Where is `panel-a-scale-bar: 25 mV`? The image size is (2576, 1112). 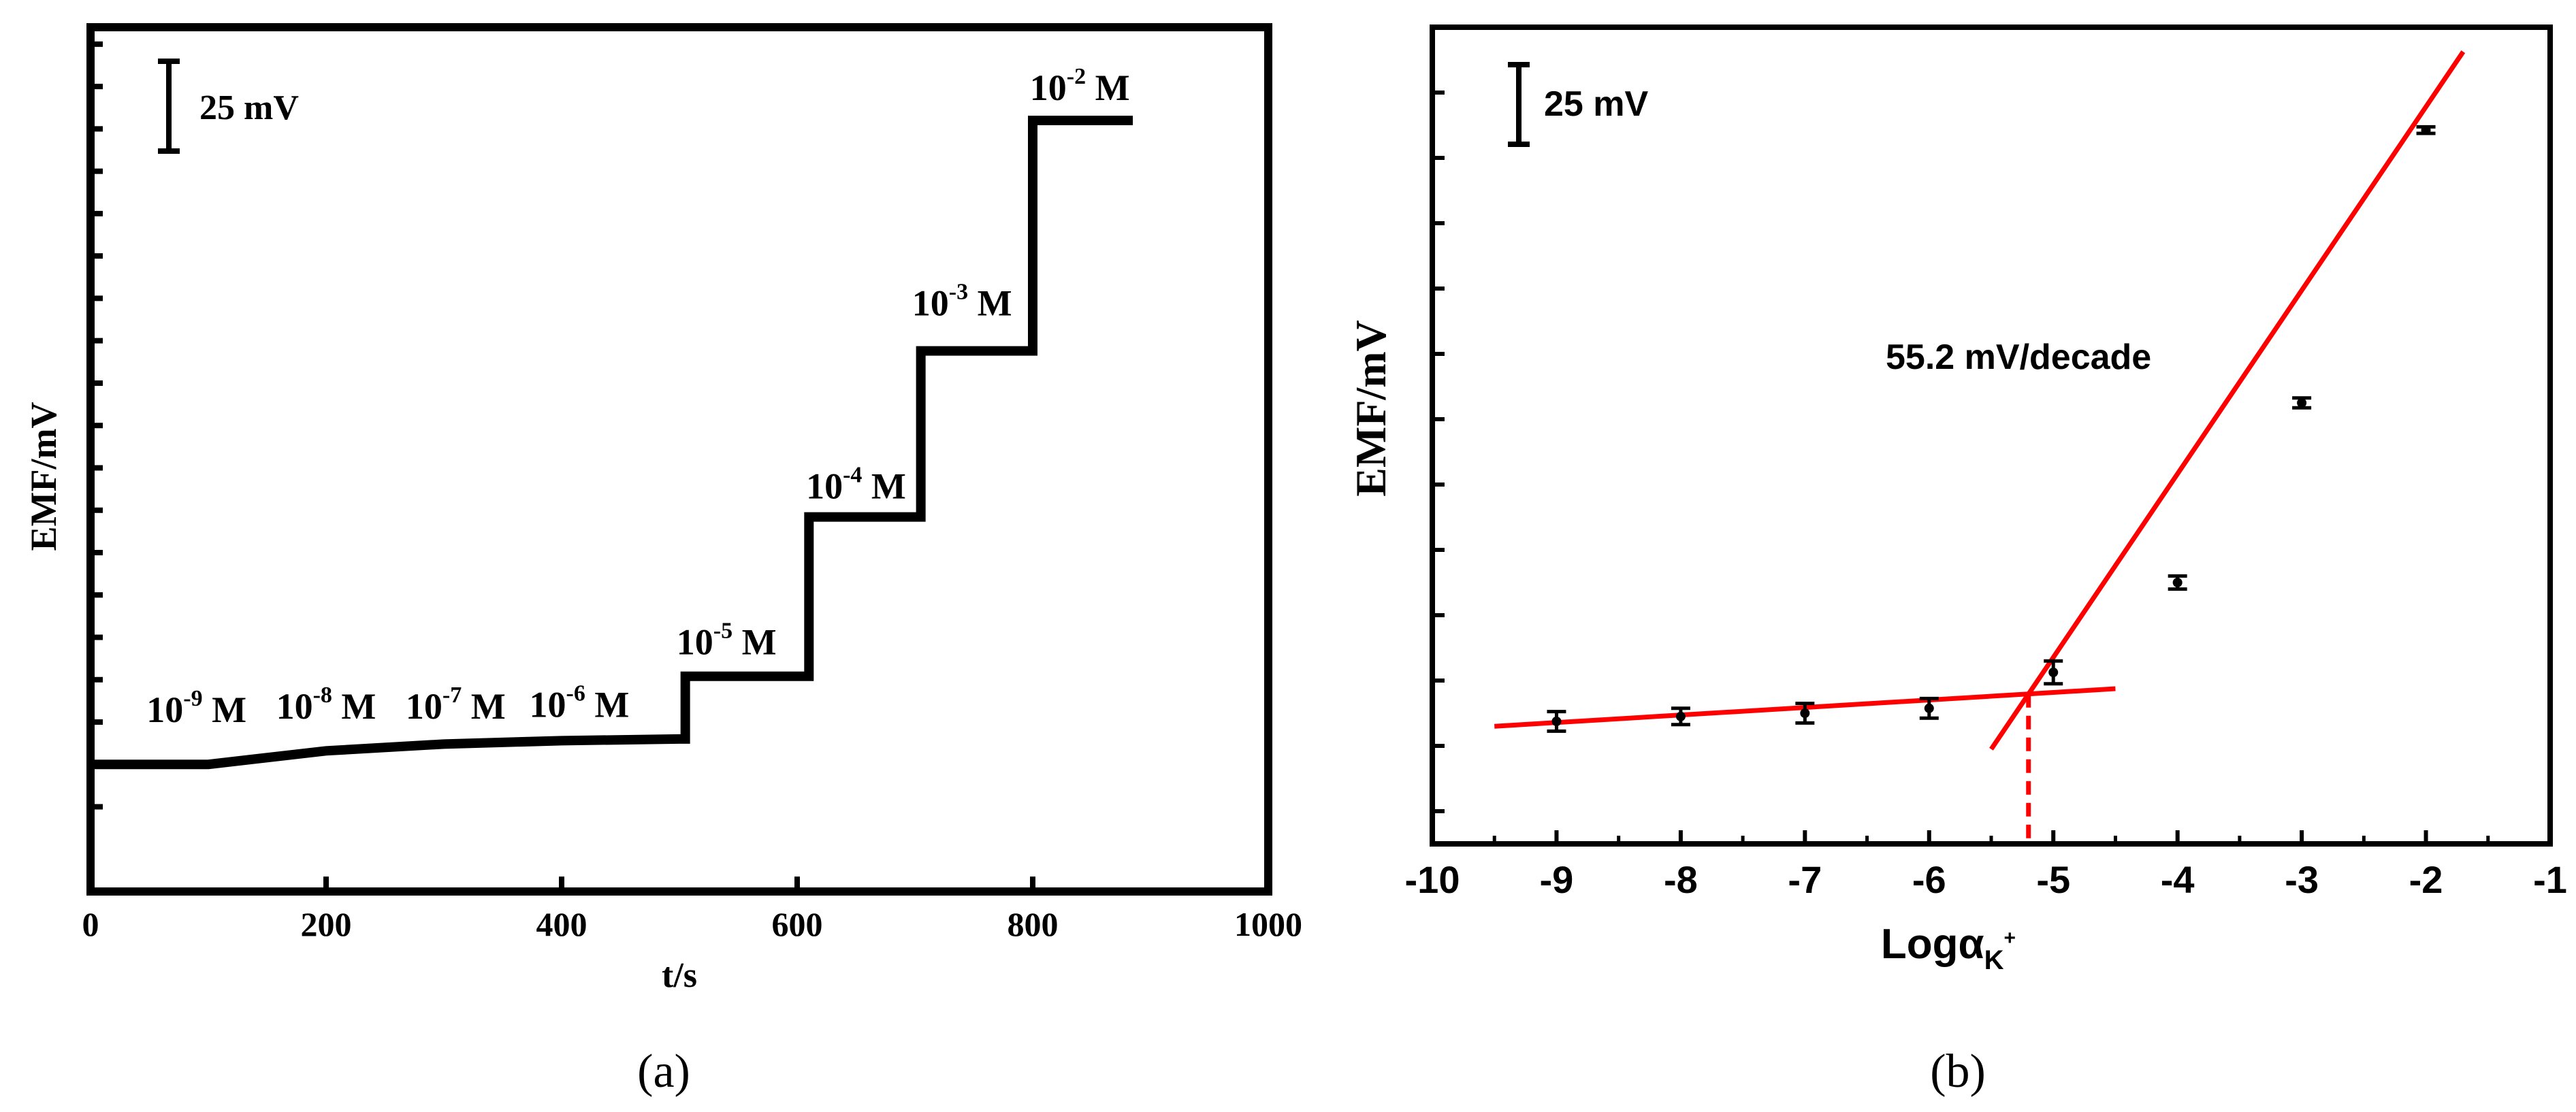
panel-a-scale-bar: 25 mV is located at coordinates (229, 106).